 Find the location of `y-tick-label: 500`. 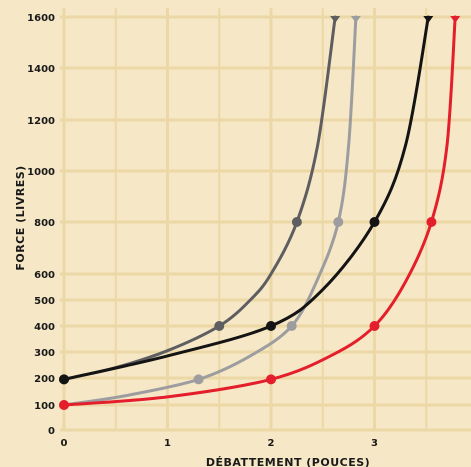

y-tick-label: 500 is located at coordinates (44, 301).